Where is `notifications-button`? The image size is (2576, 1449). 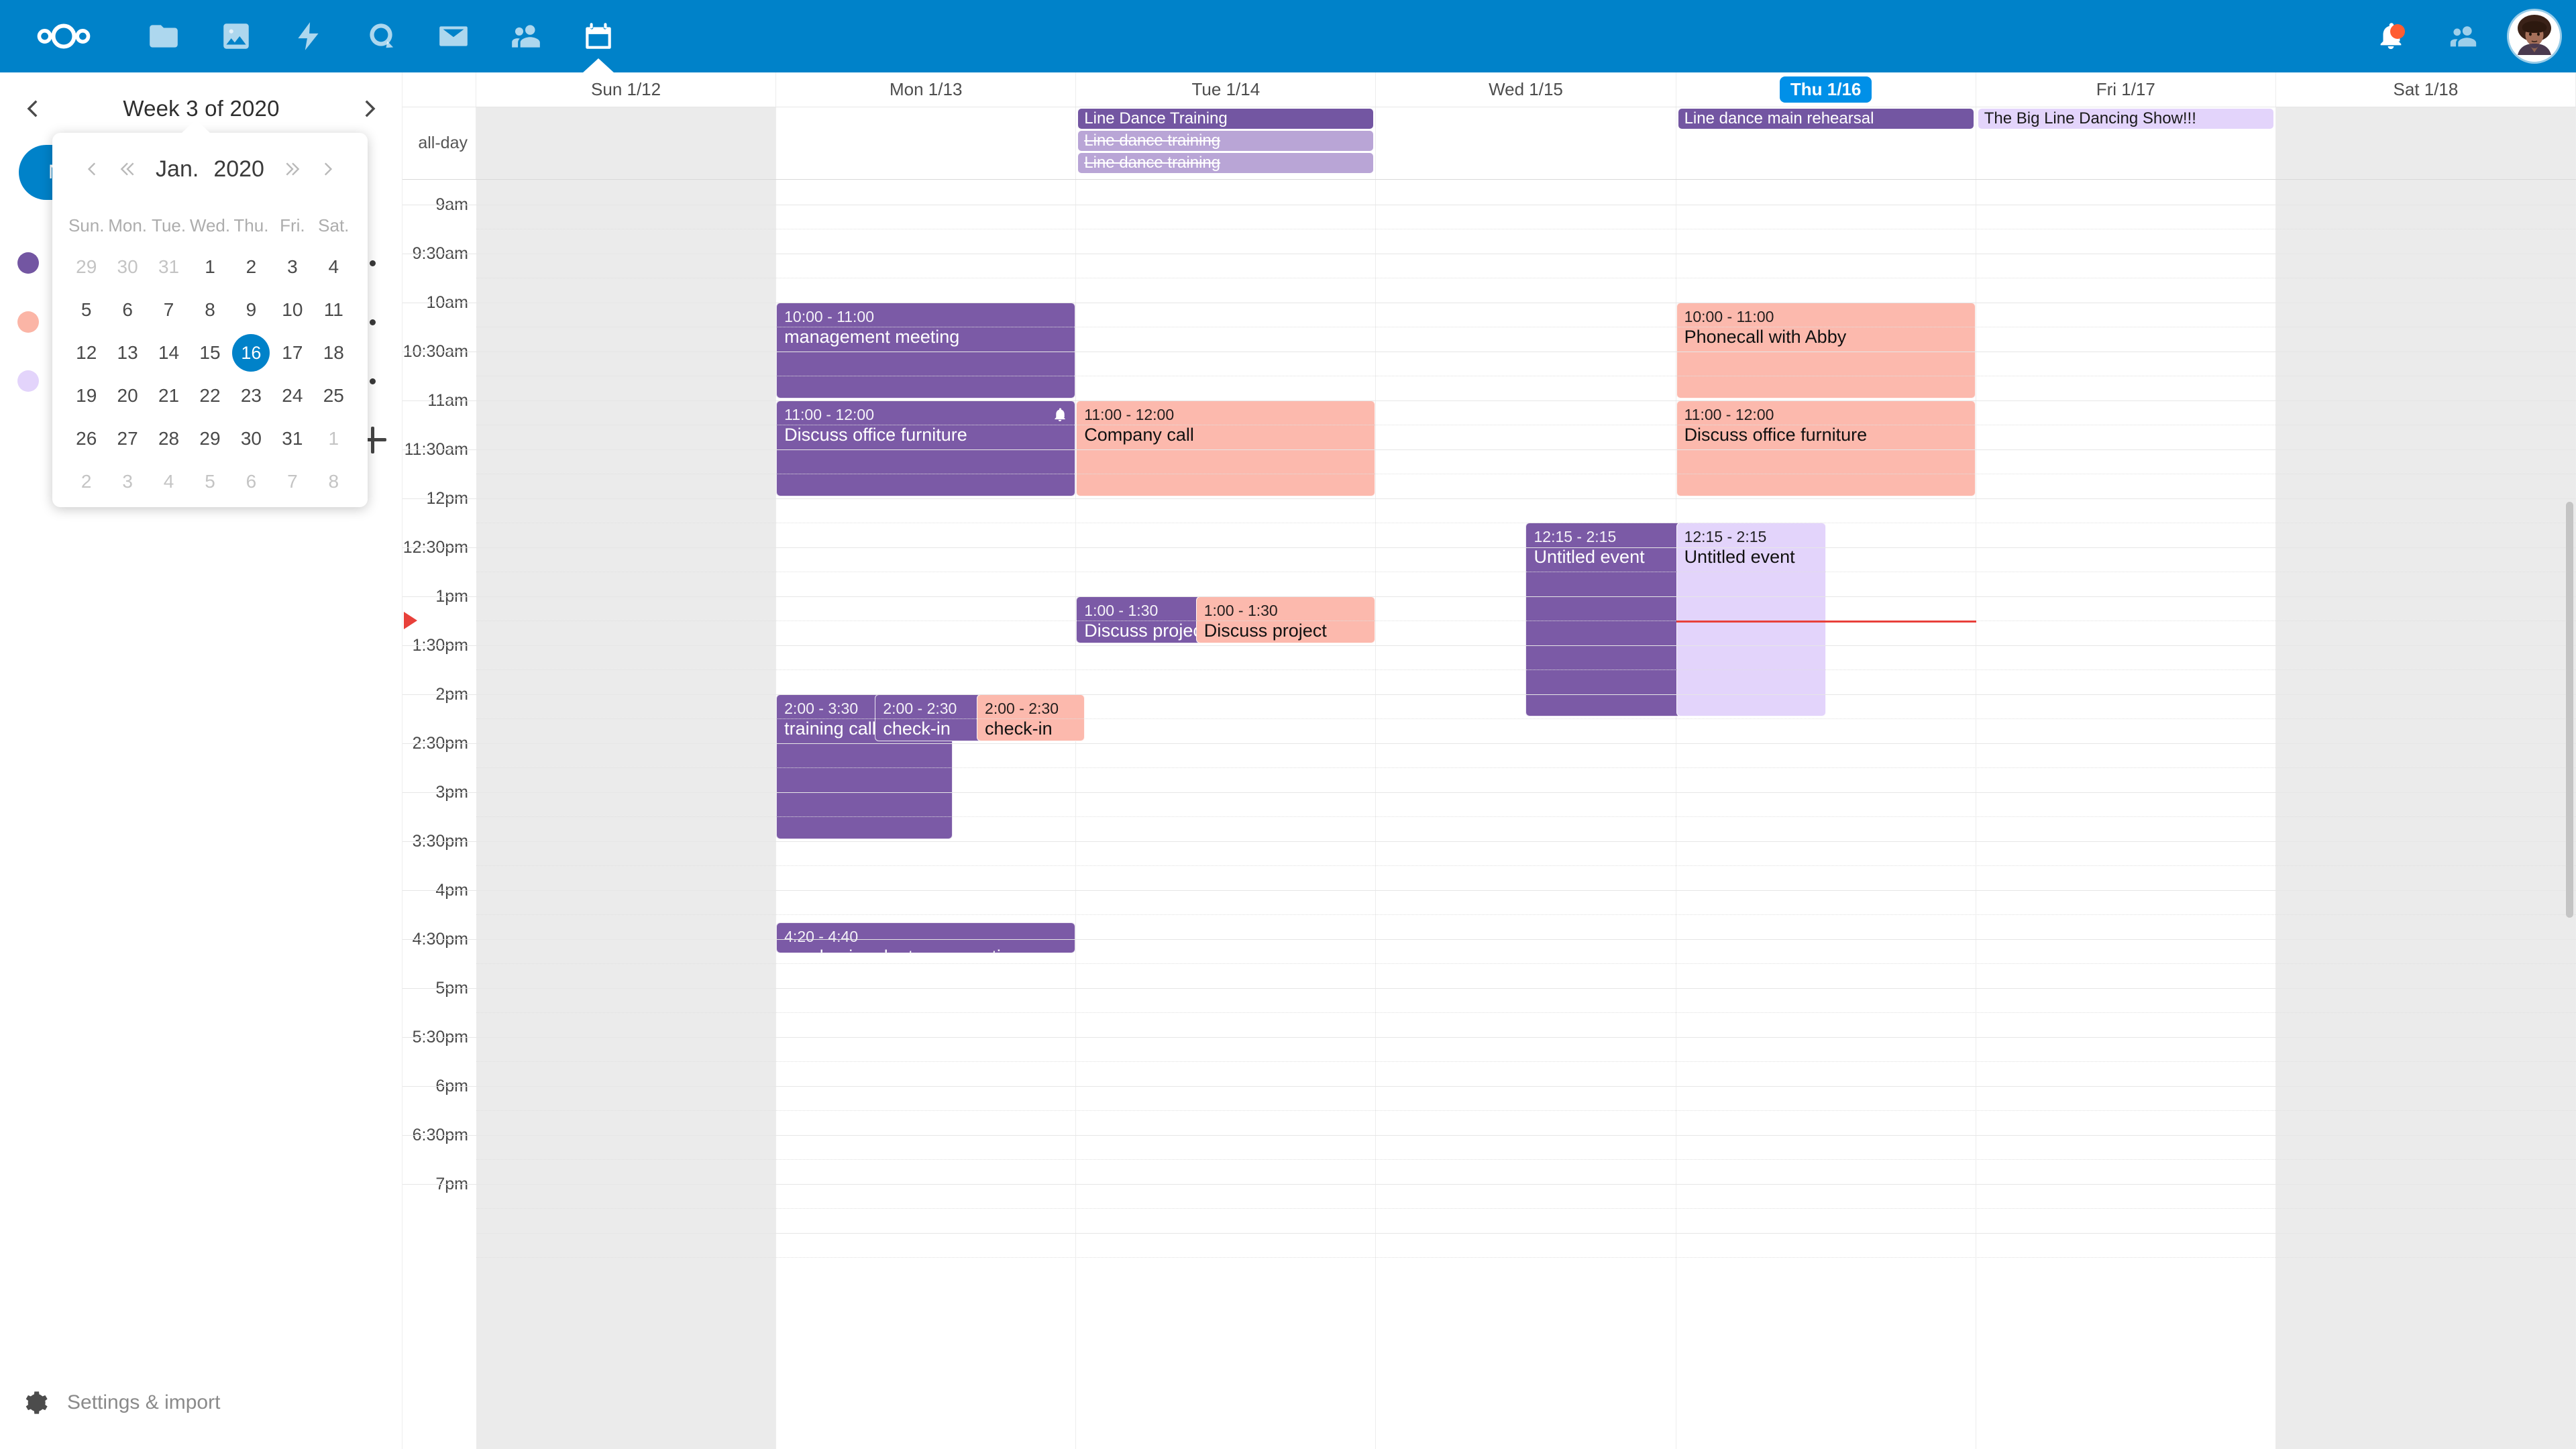
notifications-button is located at coordinates (2391, 36).